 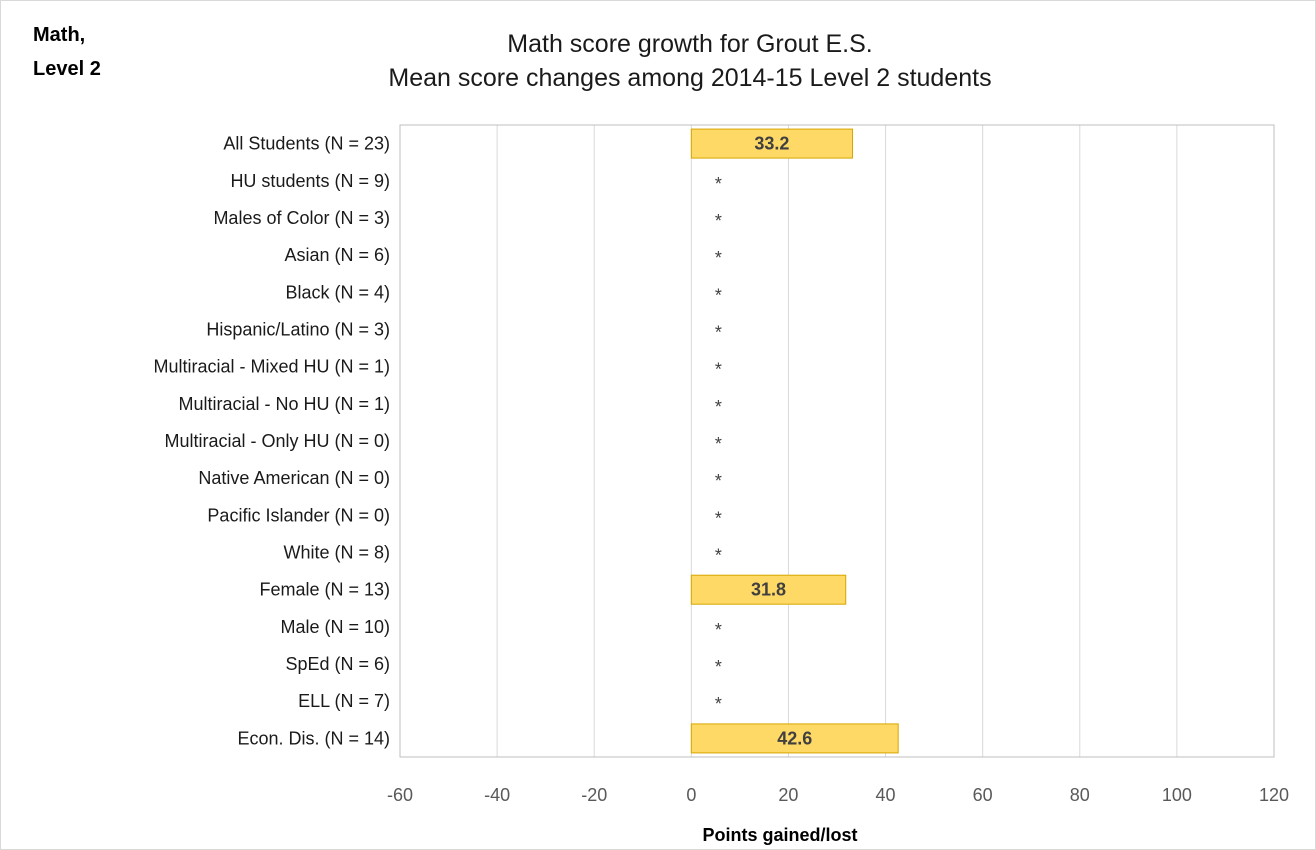 I want to click on x-tick-label: 60, so click(x=983, y=795).